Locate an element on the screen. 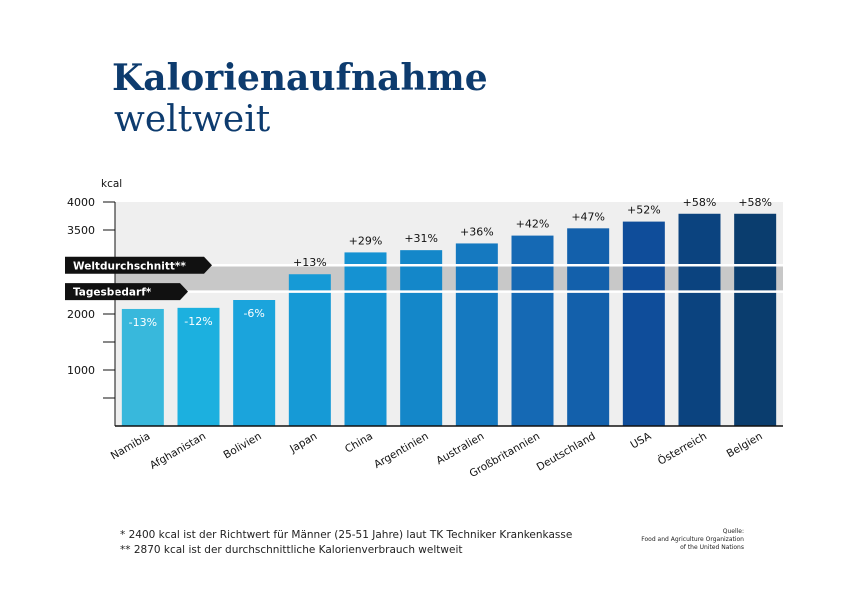 The width and height of the screenshot is (842, 595). x-tick-label-8: Deutschland is located at coordinates (566, 451).